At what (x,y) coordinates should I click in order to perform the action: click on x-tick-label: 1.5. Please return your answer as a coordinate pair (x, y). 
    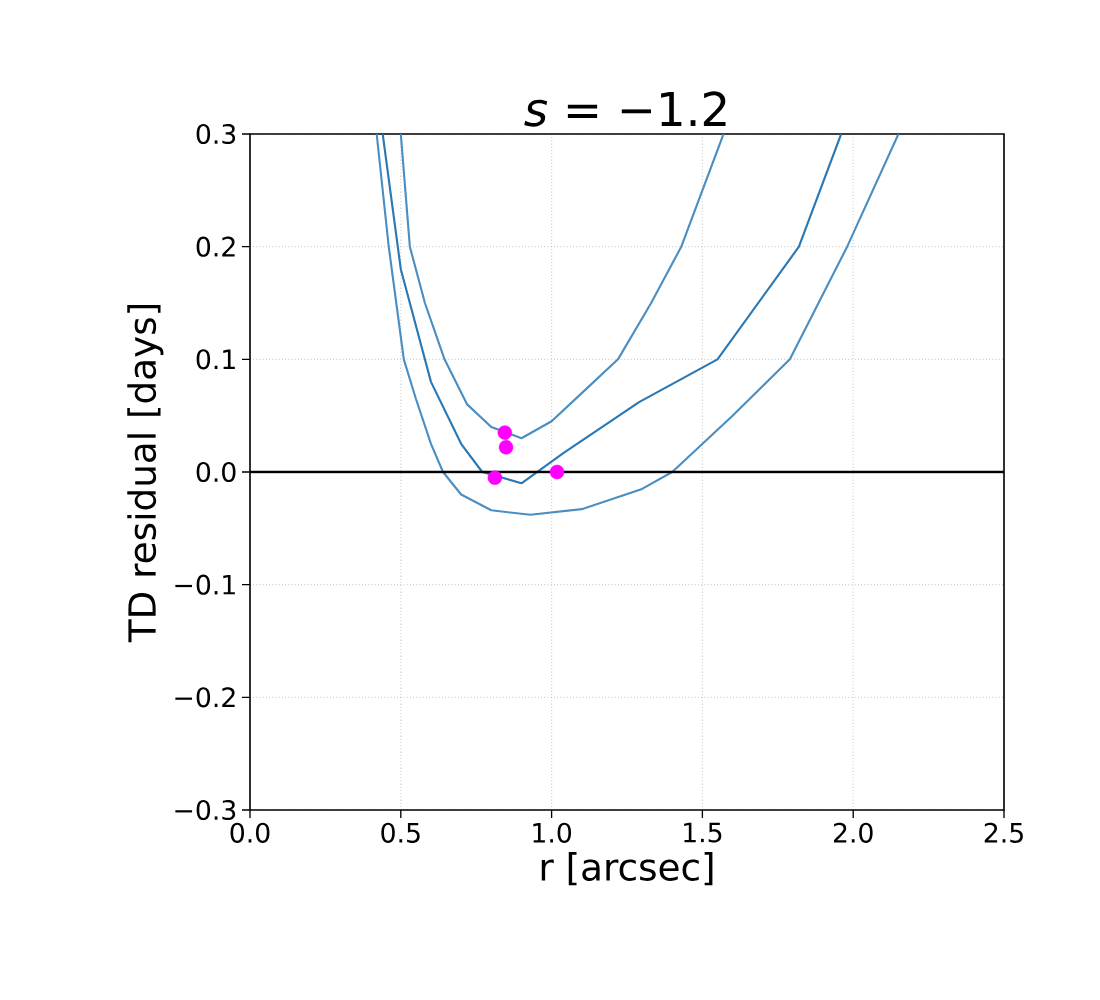
    Looking at the image, I should click on (703, 832).